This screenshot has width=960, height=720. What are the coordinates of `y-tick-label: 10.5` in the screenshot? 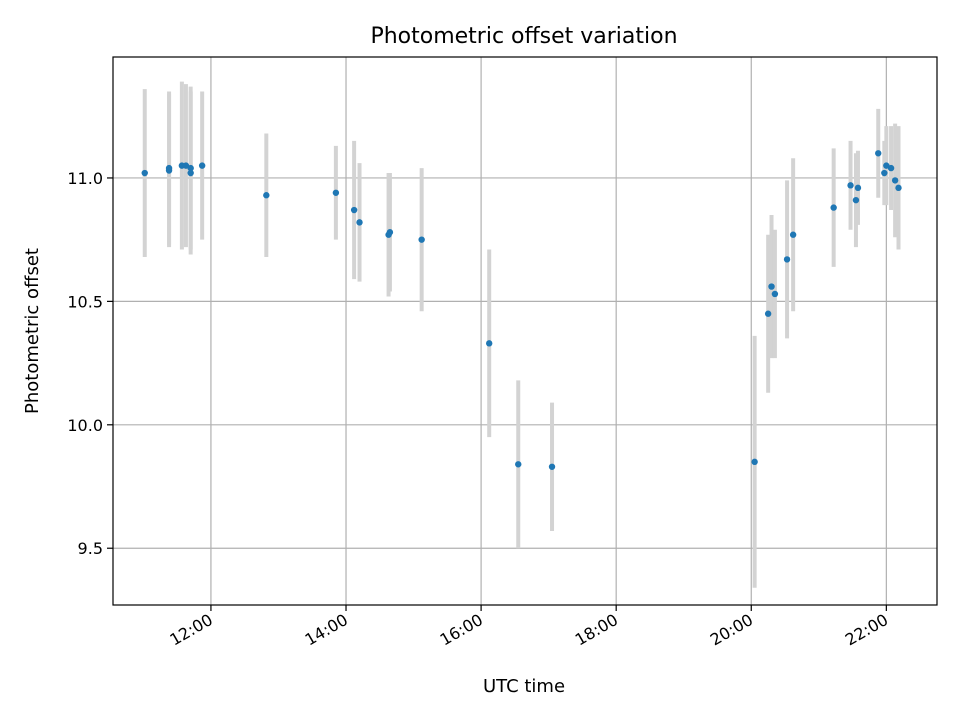 It's located at (85, 301).